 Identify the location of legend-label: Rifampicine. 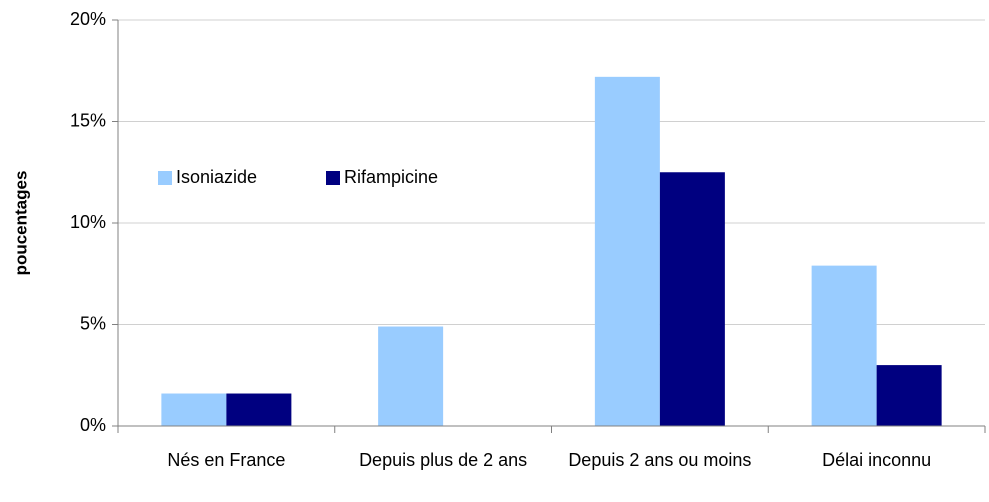
(391, 177).